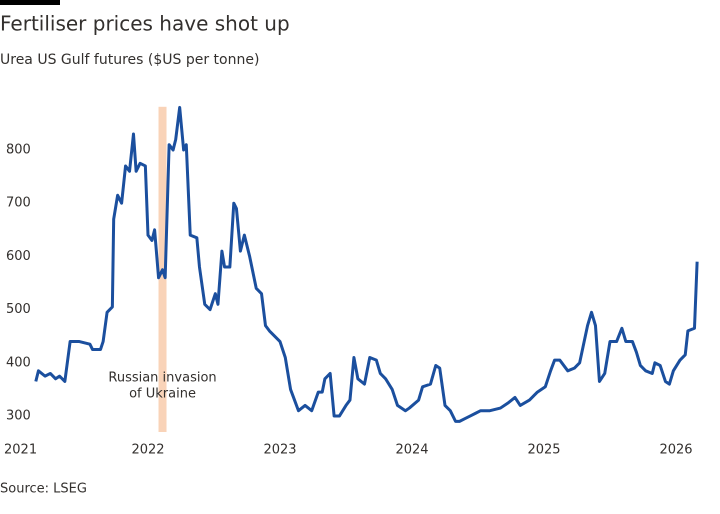 The height and width of the screenshot is (514, 720). I want to click on y-tick-label: 300, so click(18, 416).